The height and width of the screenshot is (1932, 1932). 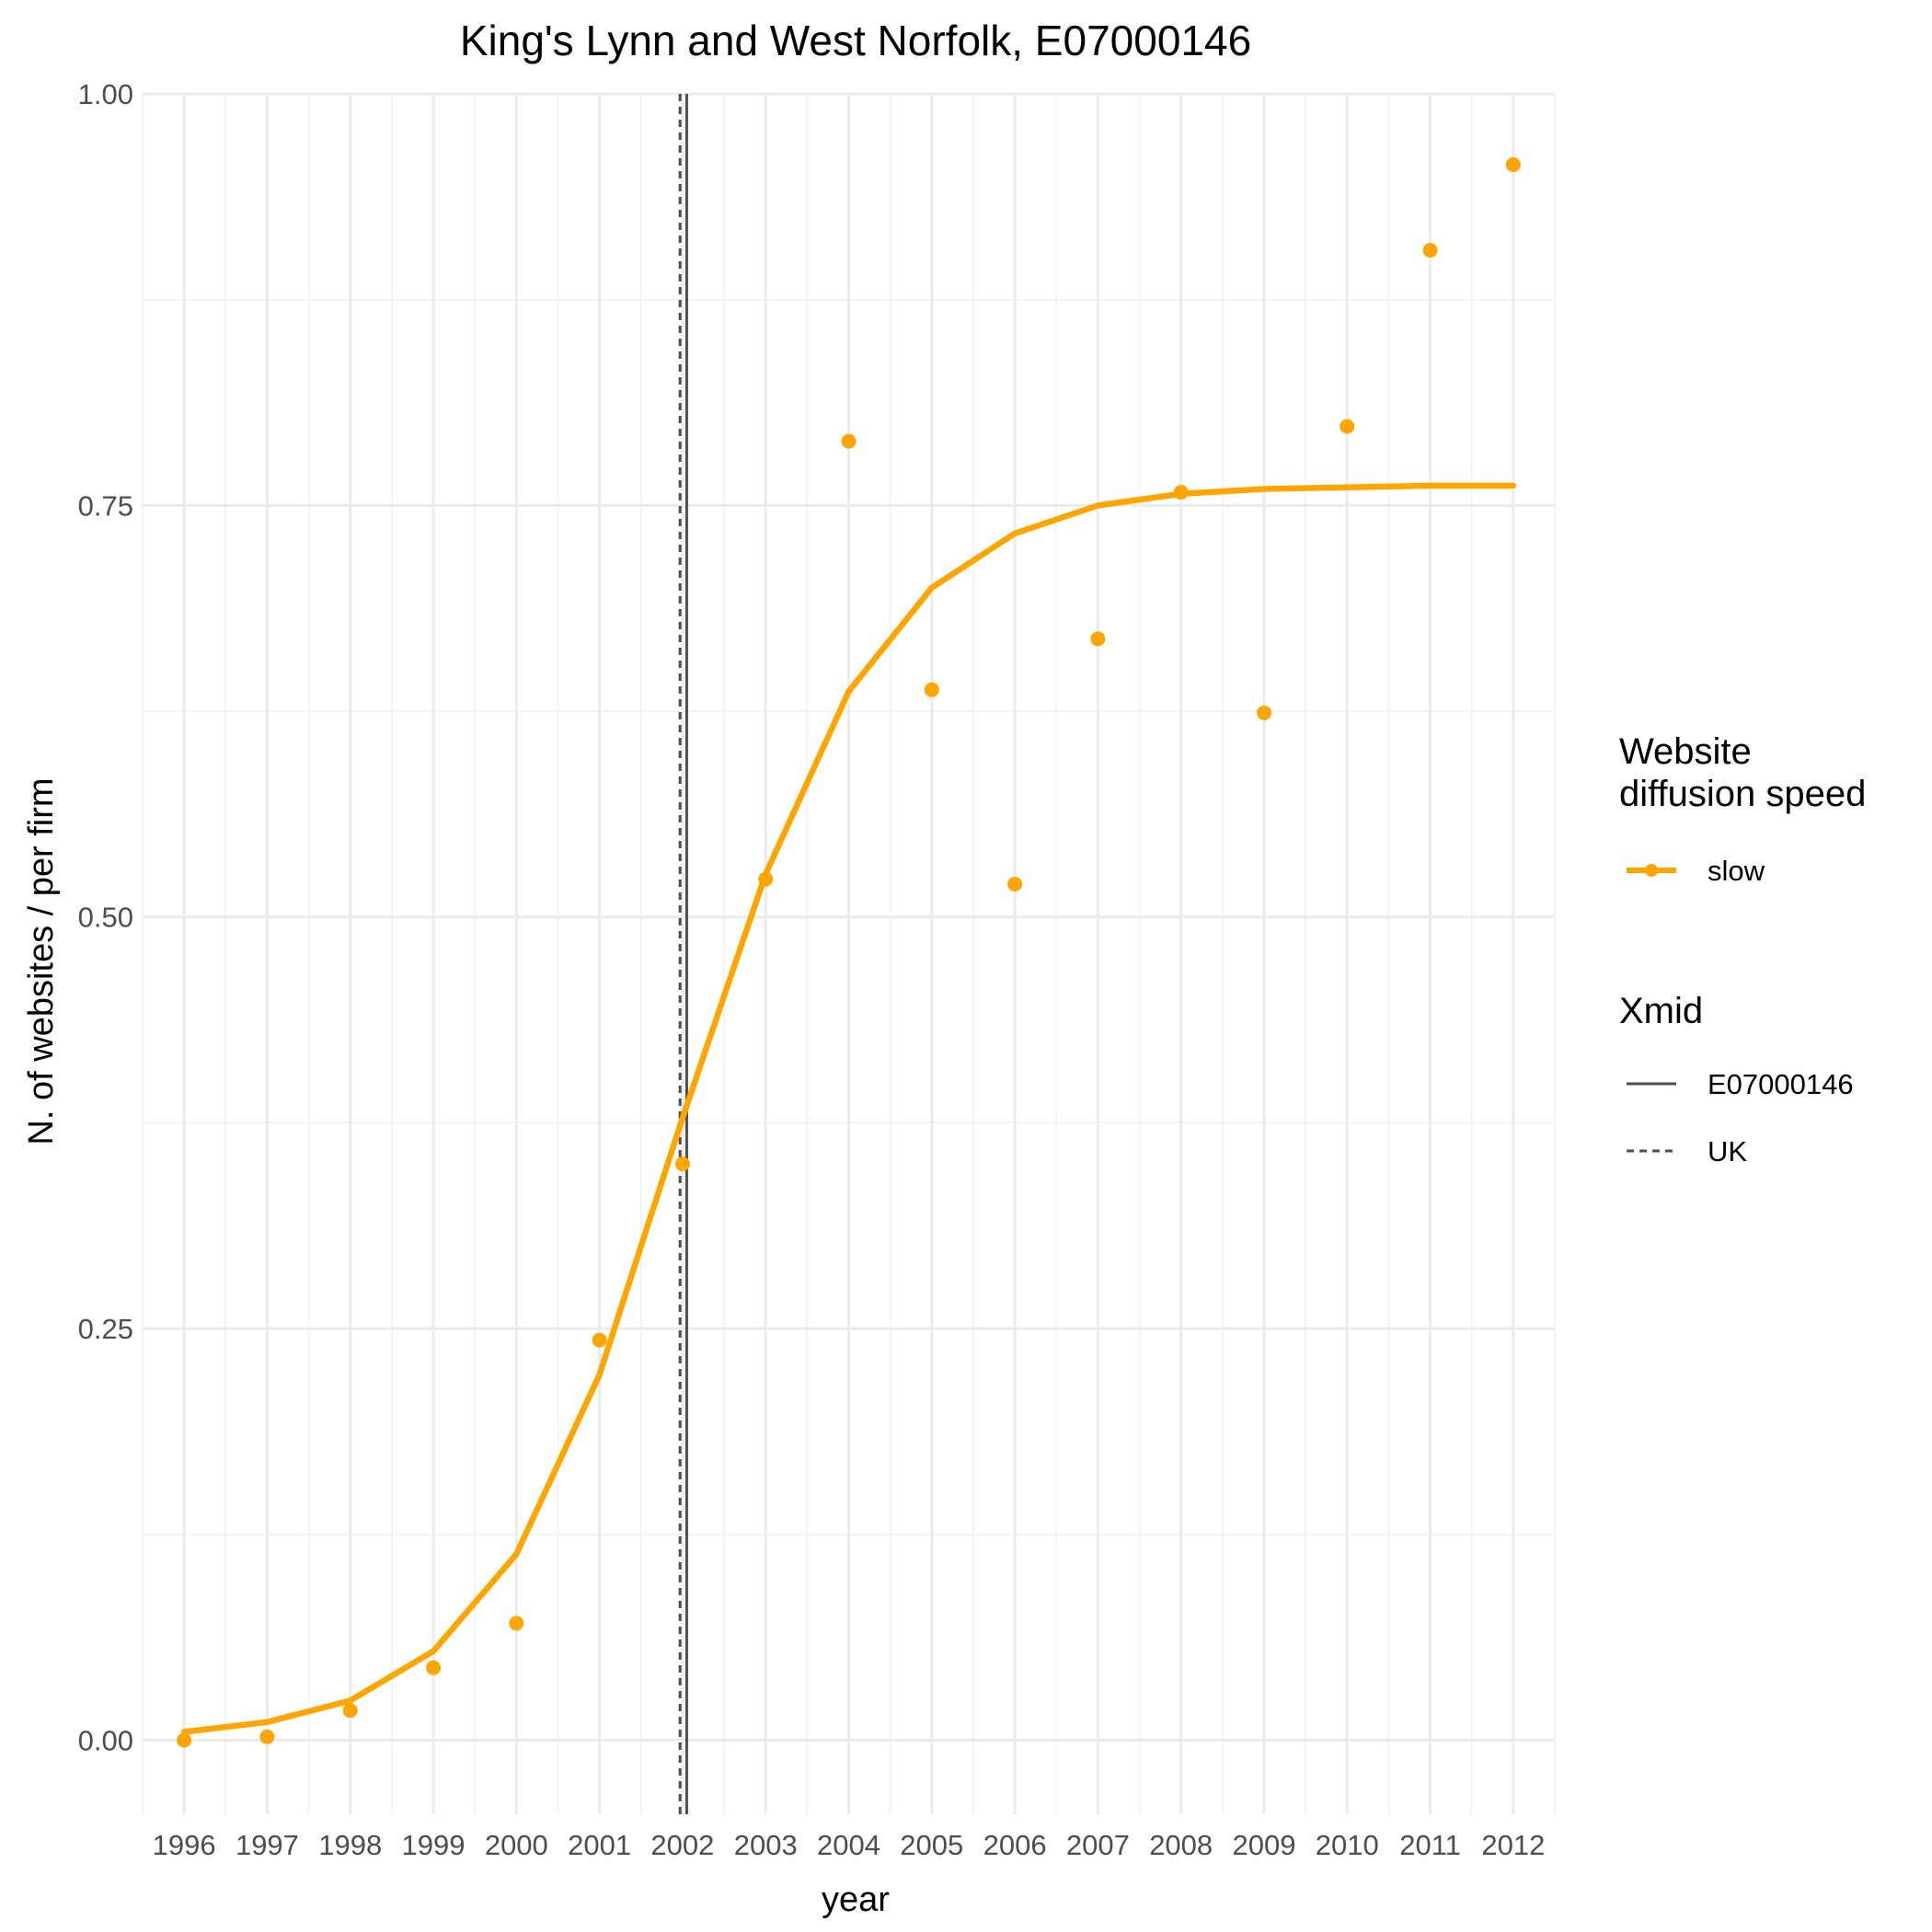 I want to click on y-tick-label: 0.75, so click(x=105, y=505).